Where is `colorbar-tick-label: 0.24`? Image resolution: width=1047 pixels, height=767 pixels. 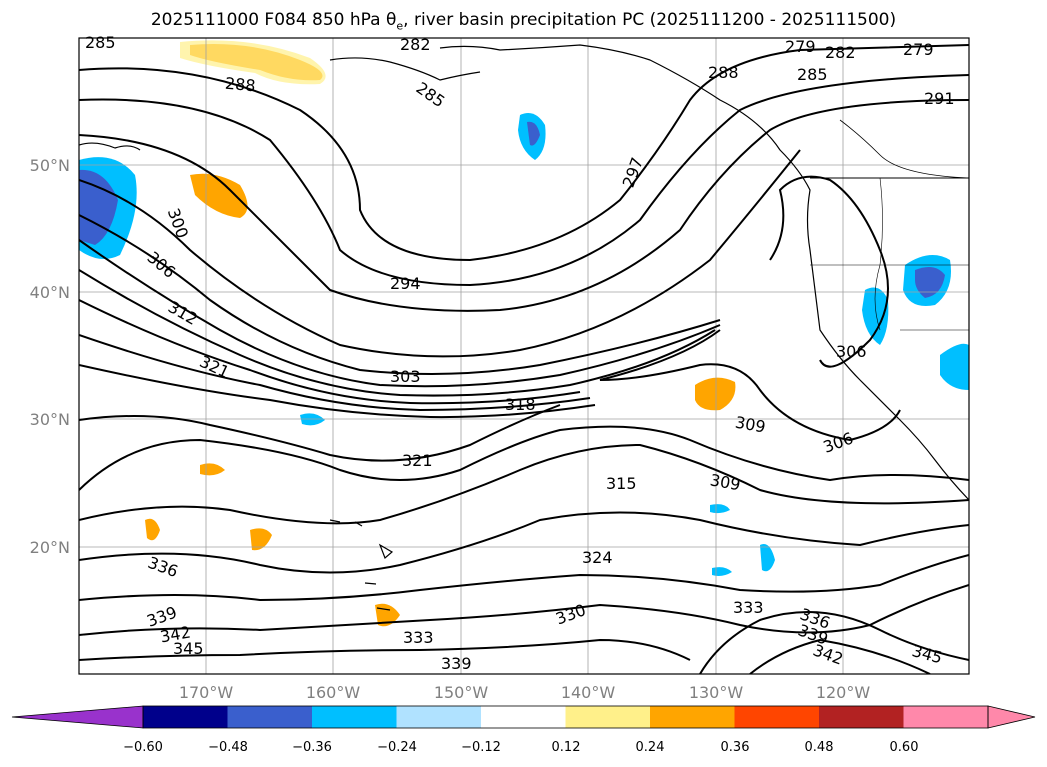
colorbar-tick-label: 0.24 is located at coordinates (650, 747).